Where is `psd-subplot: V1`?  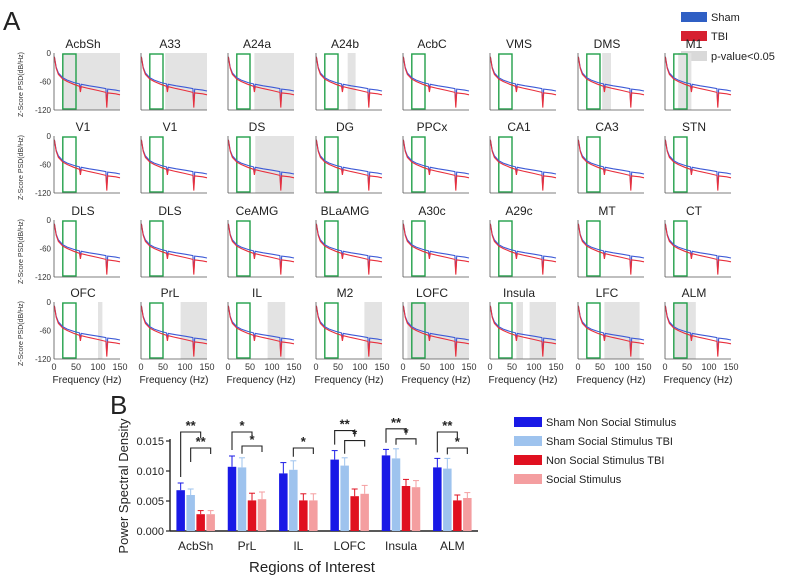 psd-subplot: V1 is located at coordinates (174, 157).